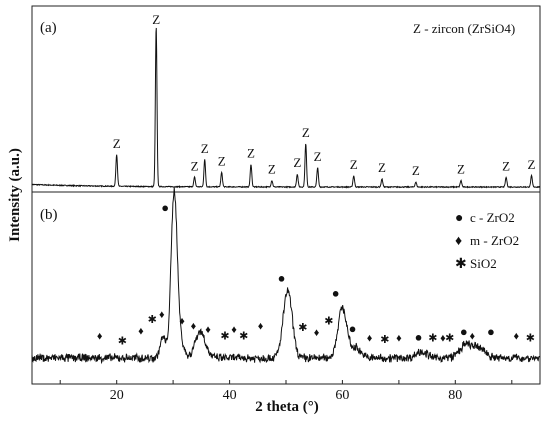 This screenshot has height=421, width=550. I want to click on panel-a-label: (a), so click(48, 28).